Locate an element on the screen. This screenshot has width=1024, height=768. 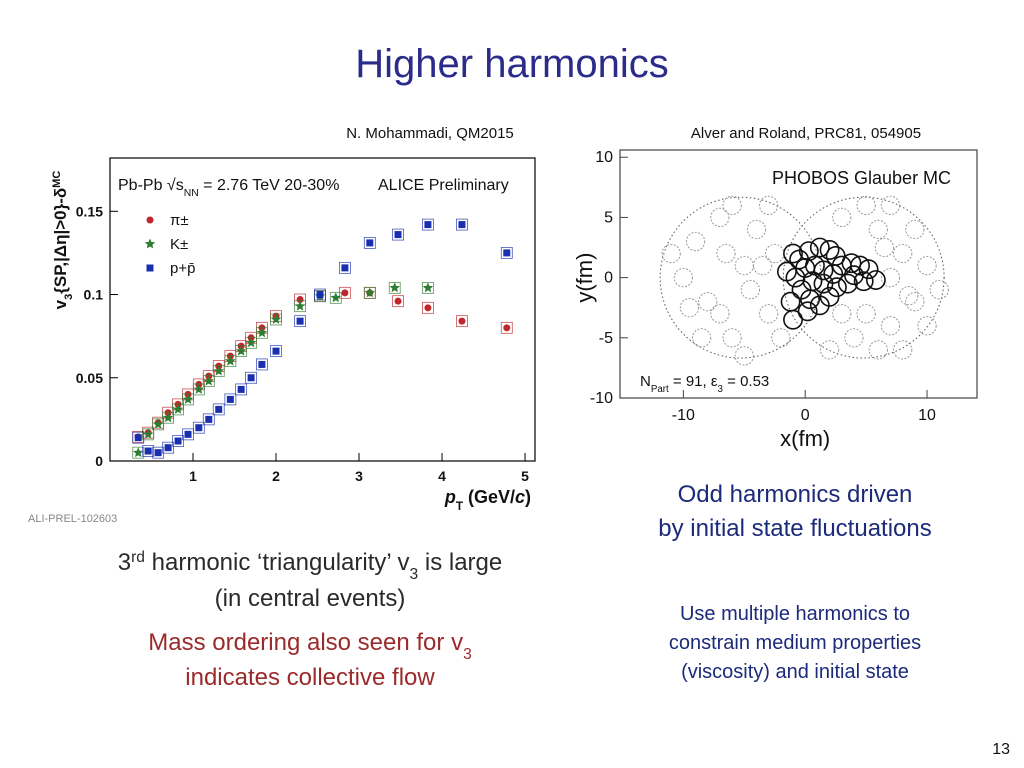
y-tick-label: -10 is located at coordinates (601, 398).